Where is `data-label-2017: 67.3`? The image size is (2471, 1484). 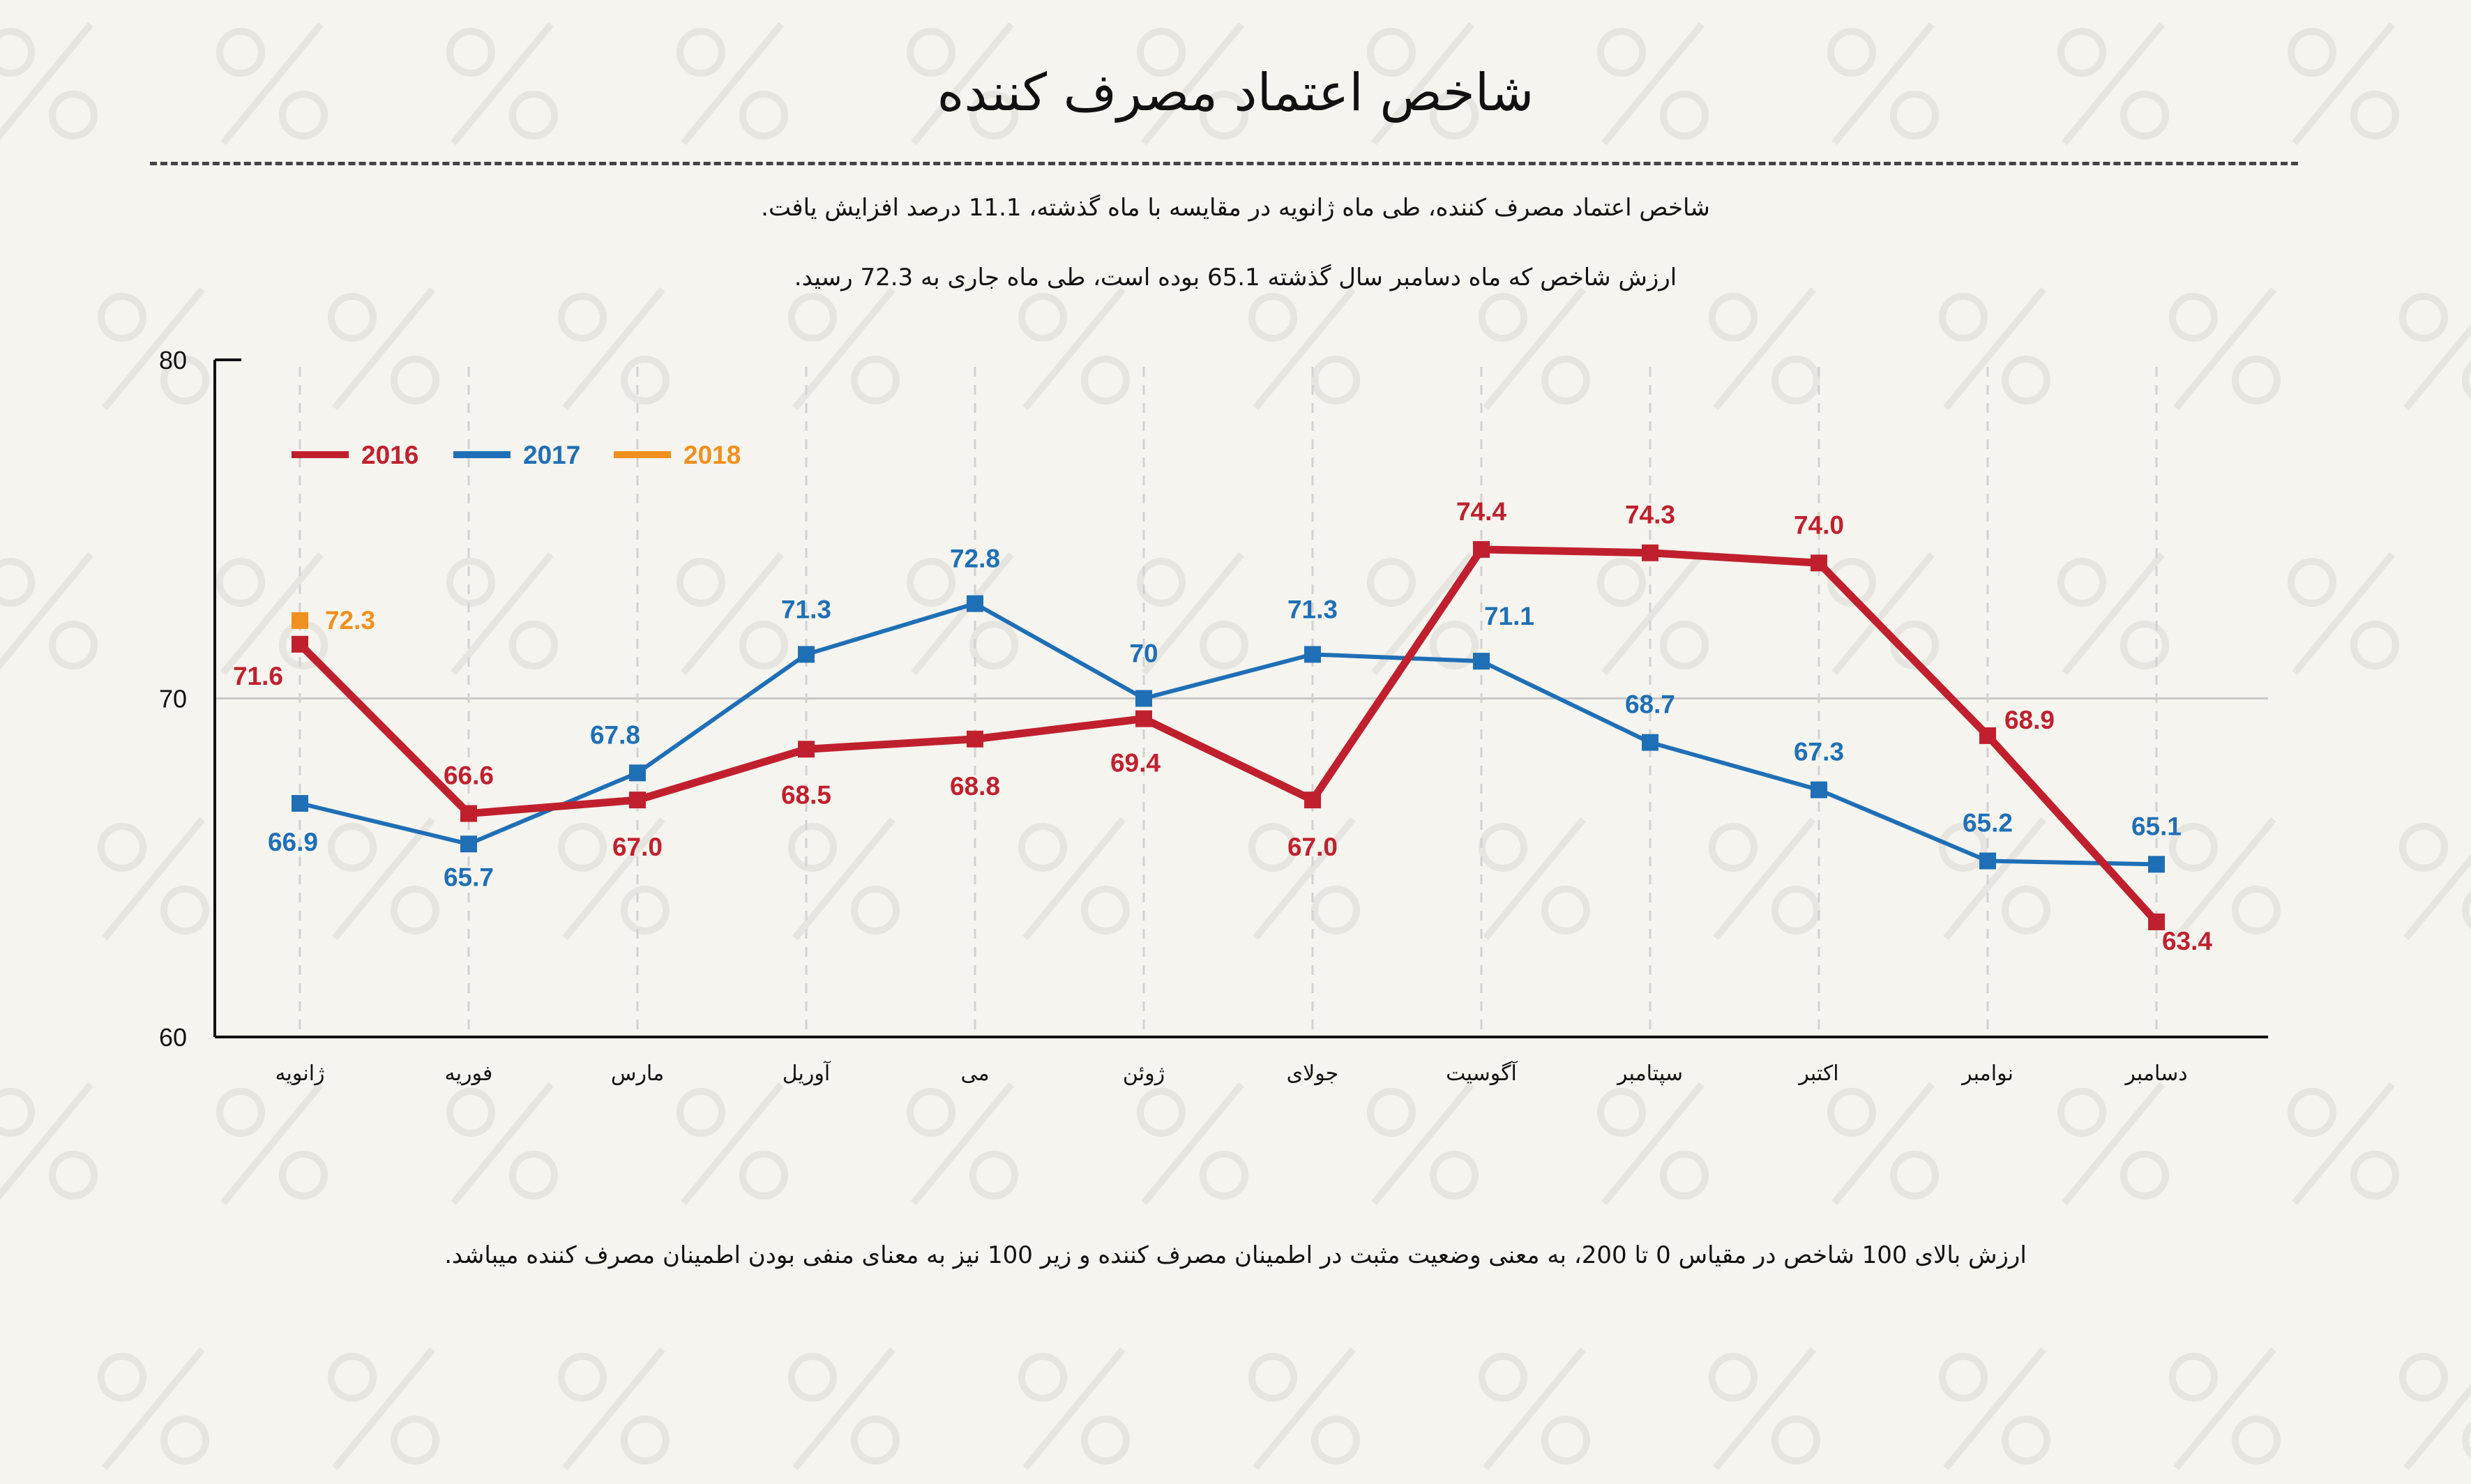 data-label-2017: 67.3 is located at coordinates (1819, 752).